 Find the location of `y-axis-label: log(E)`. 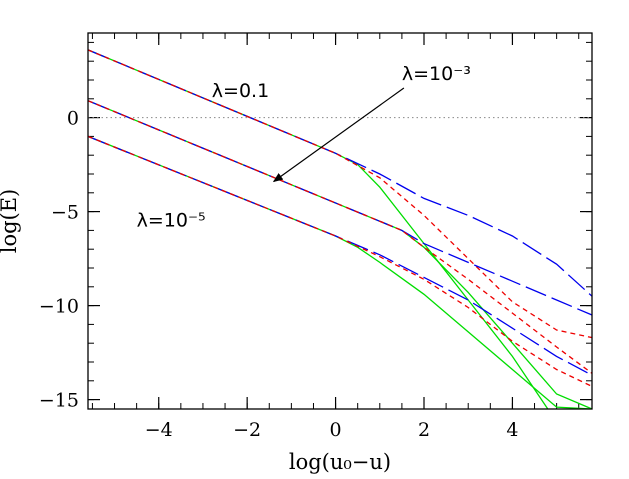

y-axis-label: log(E) is located at coordinates (10, 221).